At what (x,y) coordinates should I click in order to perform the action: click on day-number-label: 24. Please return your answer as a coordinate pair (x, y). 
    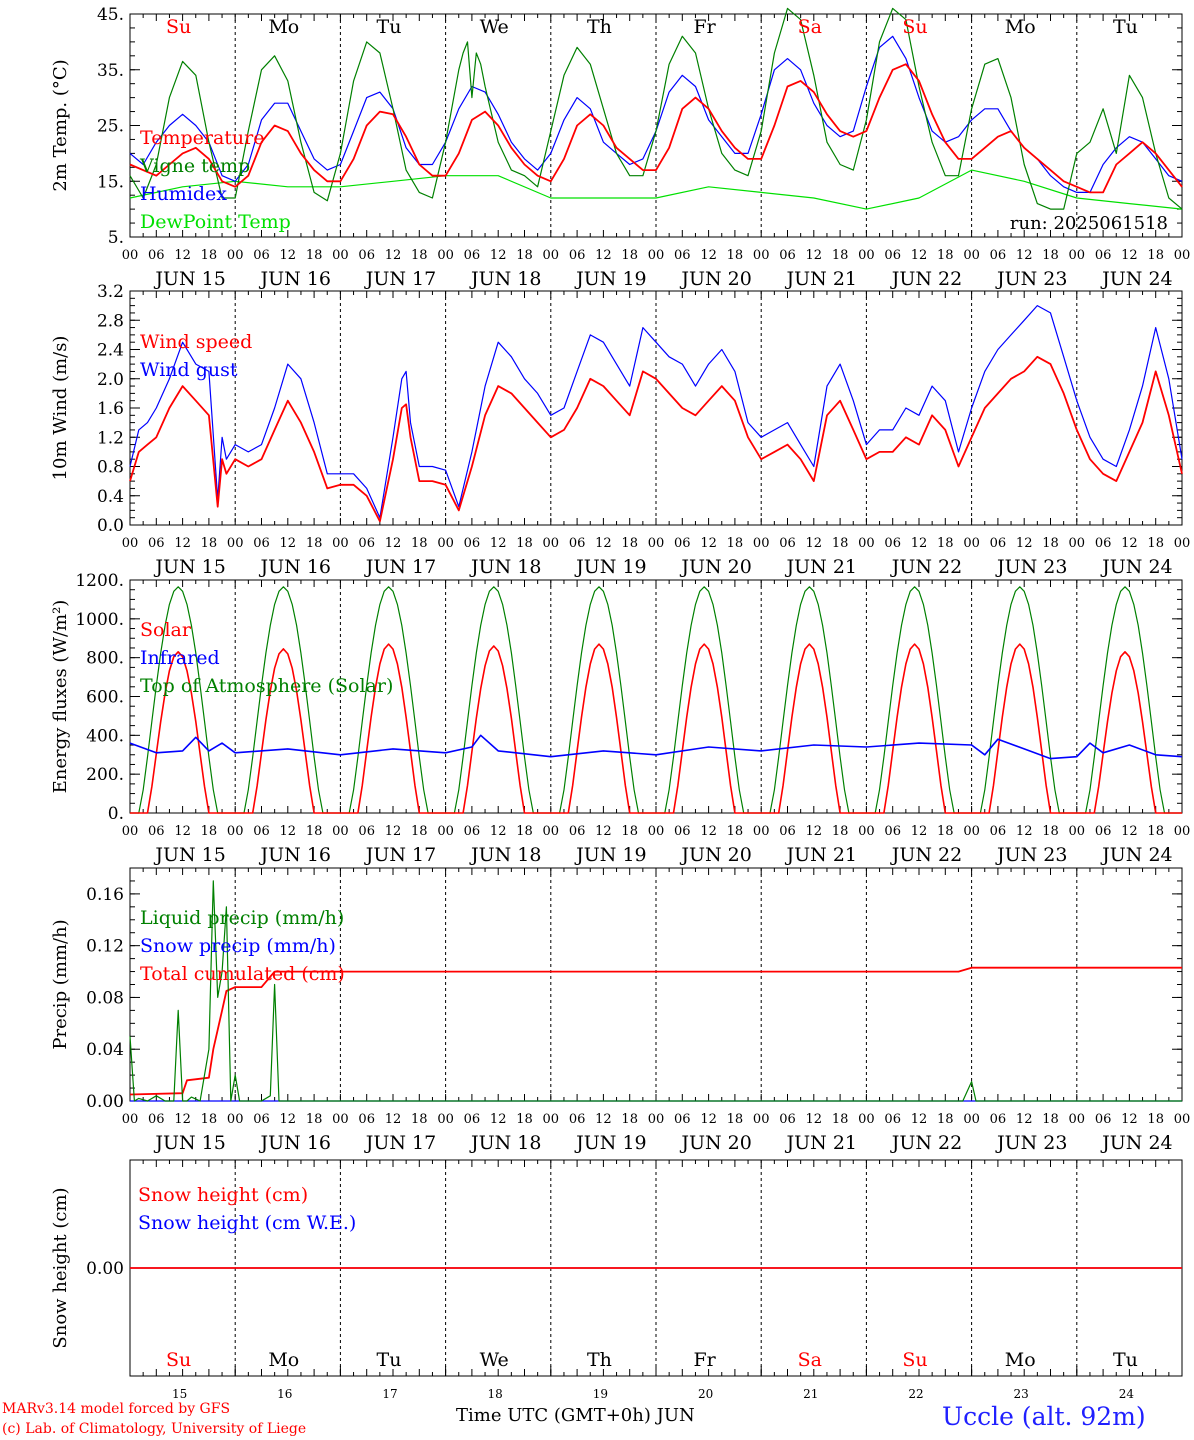
    Looking at the image, I should click on (1127, 1394).